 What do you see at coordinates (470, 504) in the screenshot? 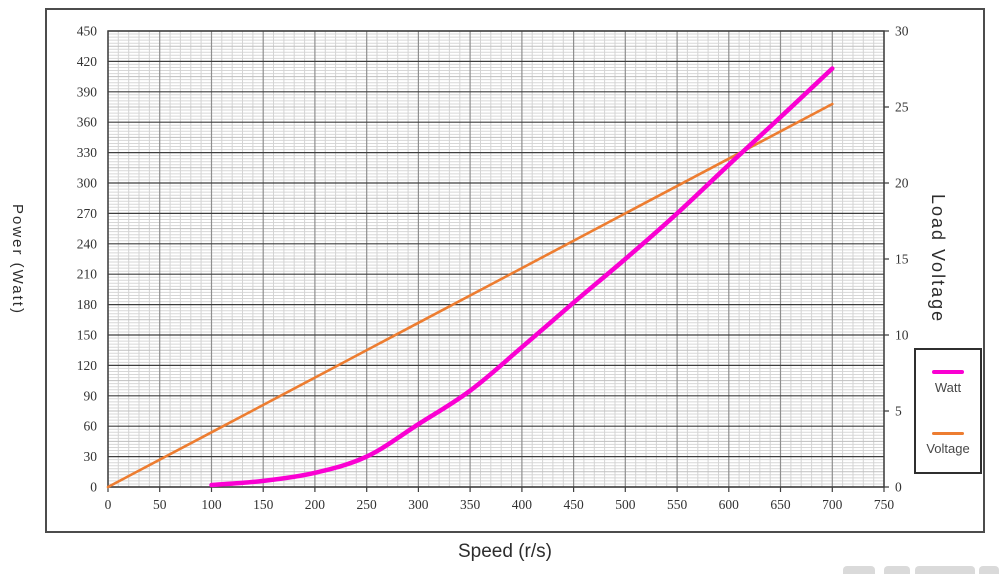
I see `svg-text: 350` at bounding box center [470, 504].